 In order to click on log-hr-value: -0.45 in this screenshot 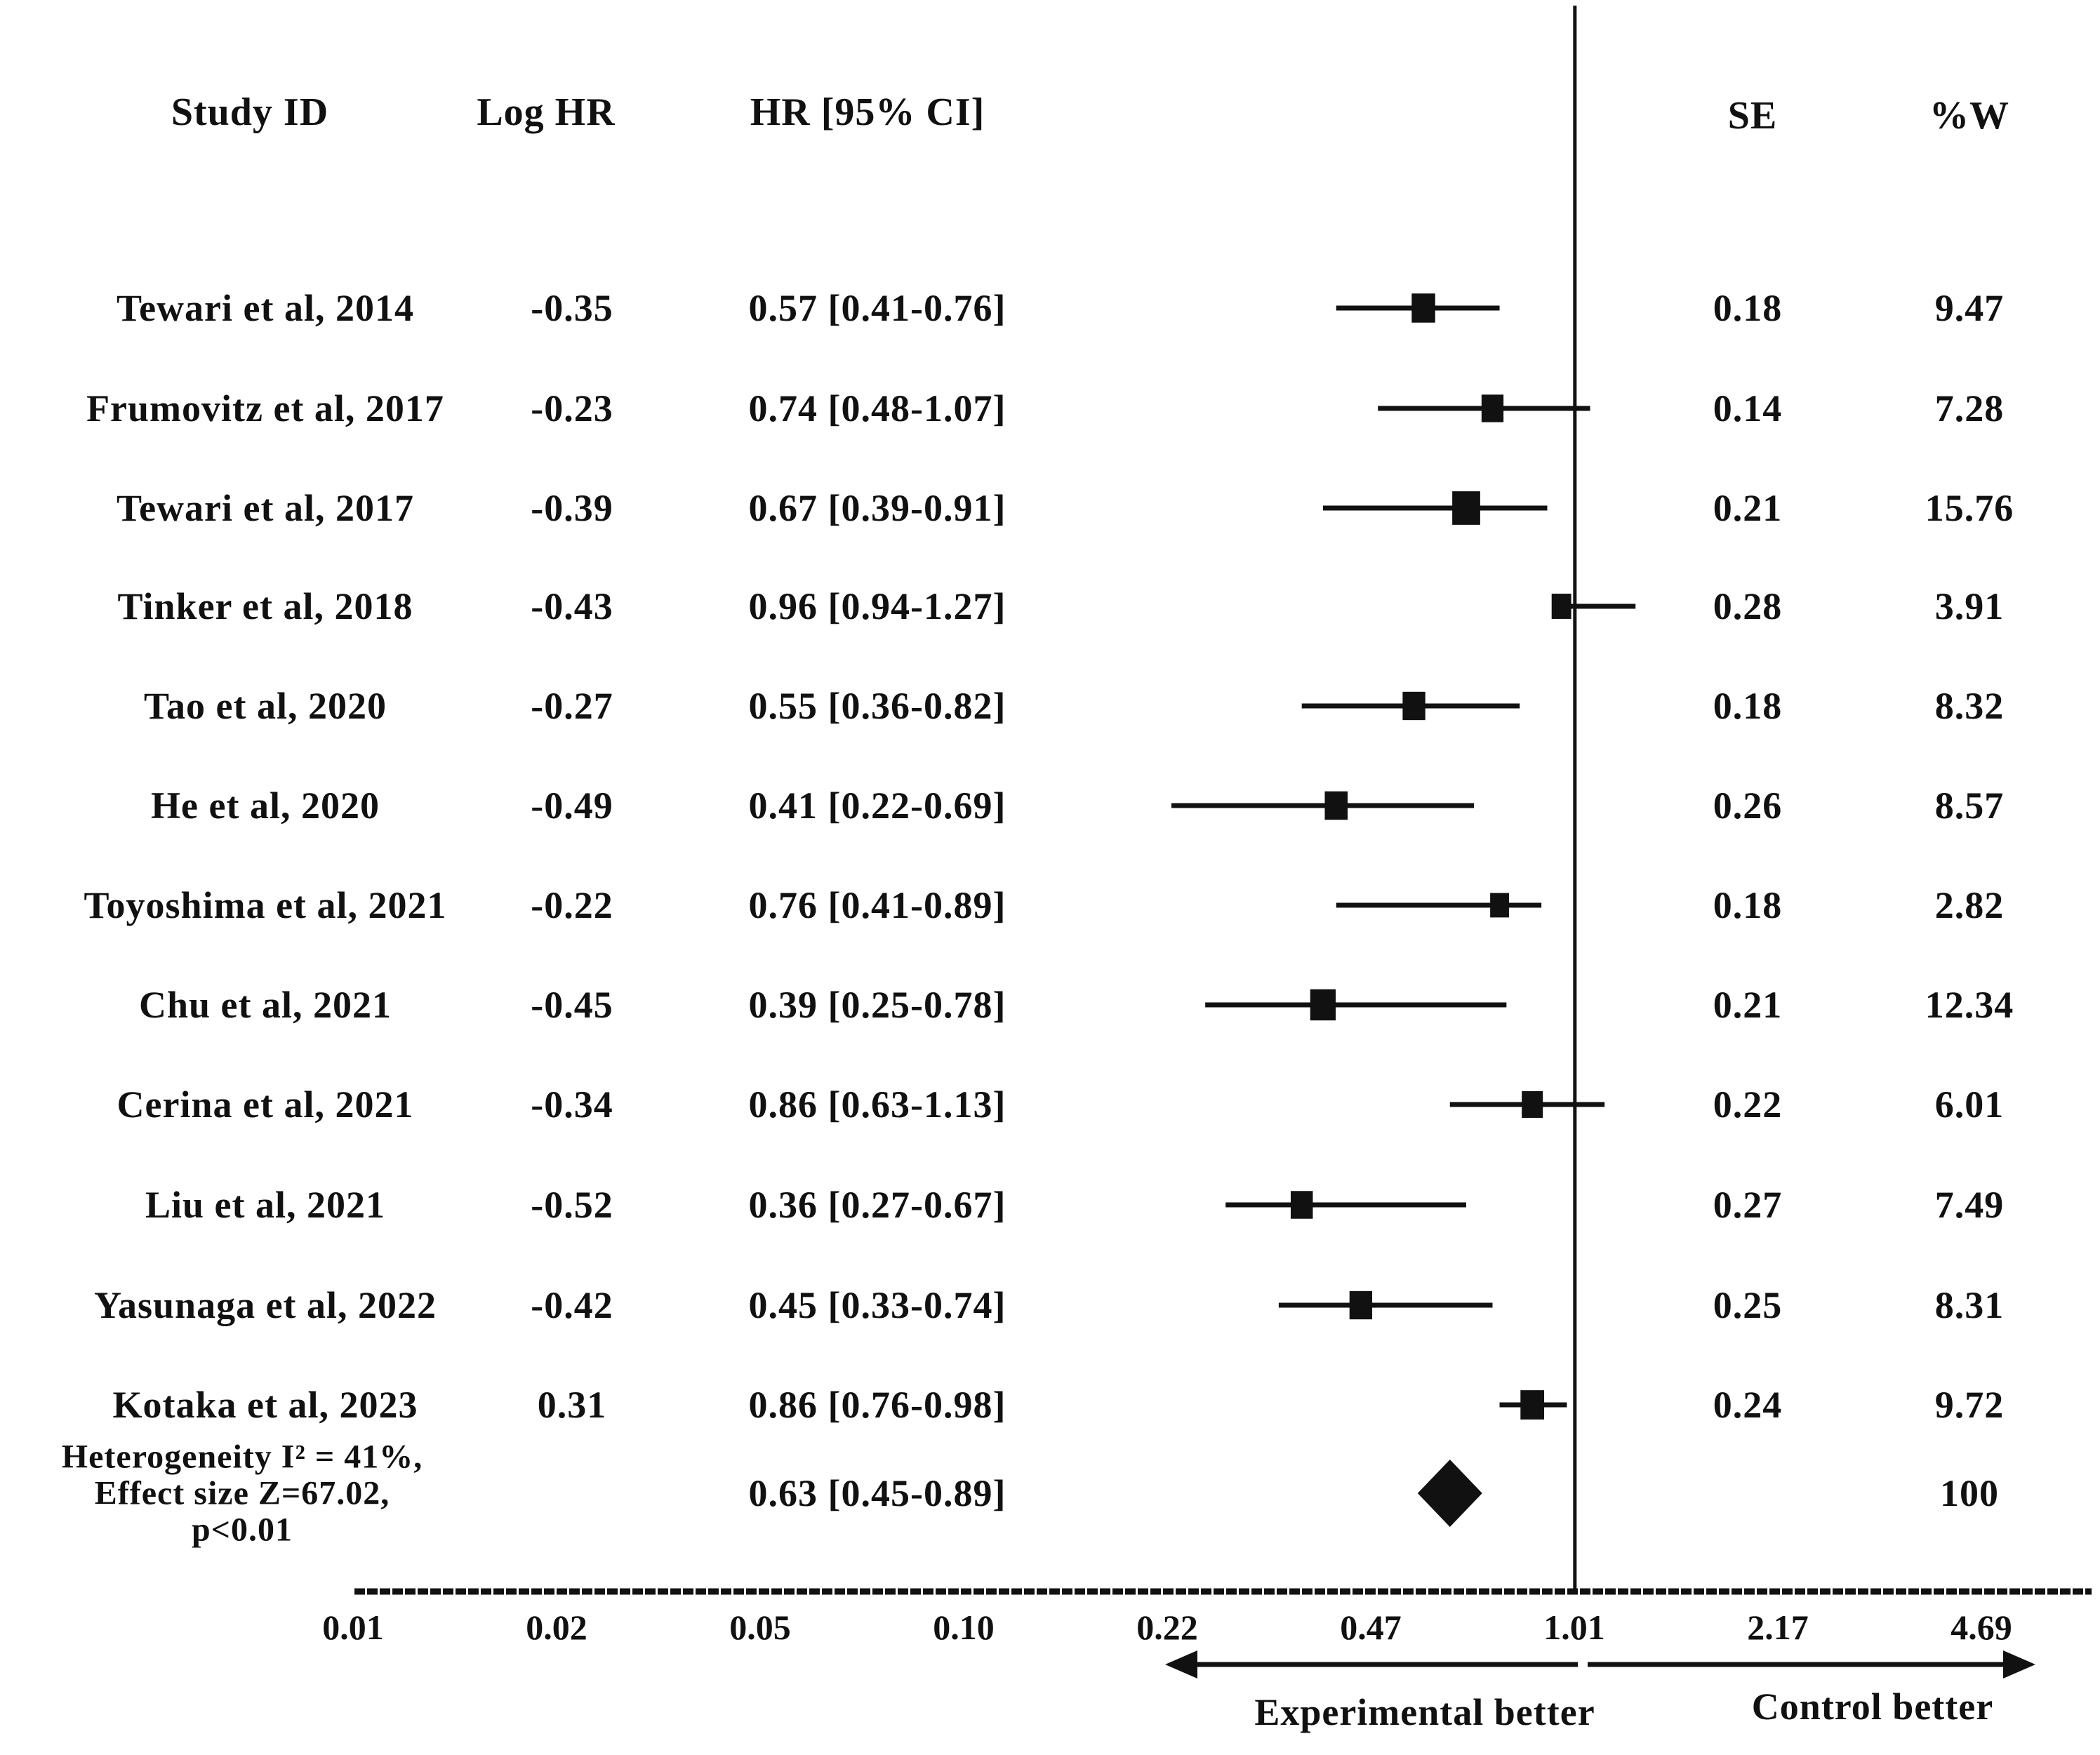, I will do `click(572, 1005)`.